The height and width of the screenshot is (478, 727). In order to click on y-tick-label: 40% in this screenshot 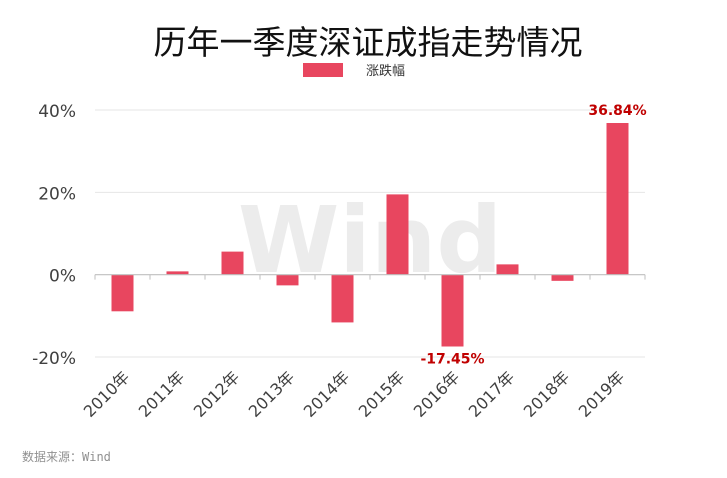, I will do `click(57, 112)`.